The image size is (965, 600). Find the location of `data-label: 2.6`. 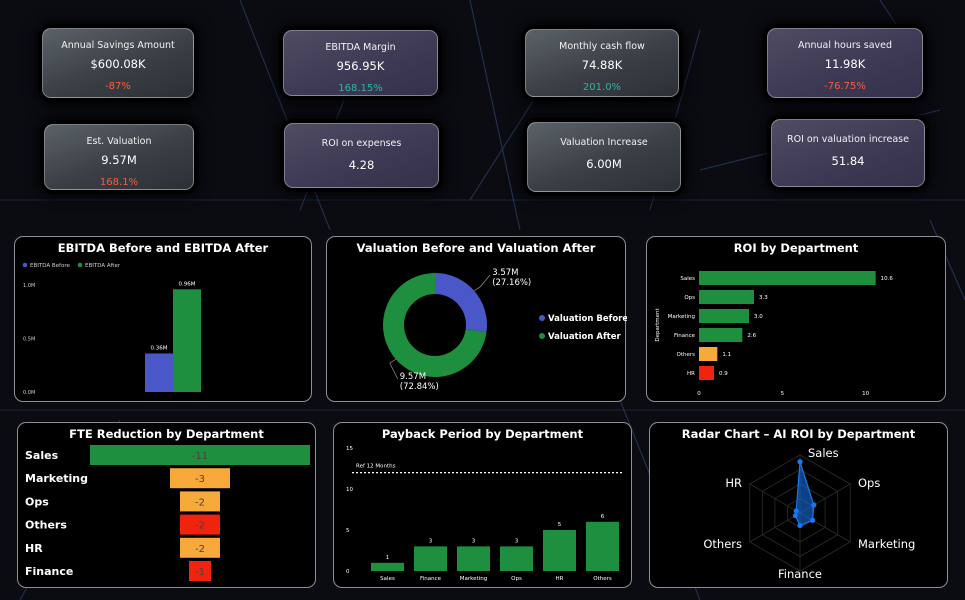

data-label: 2.6 is located at coordinates (751, 336).